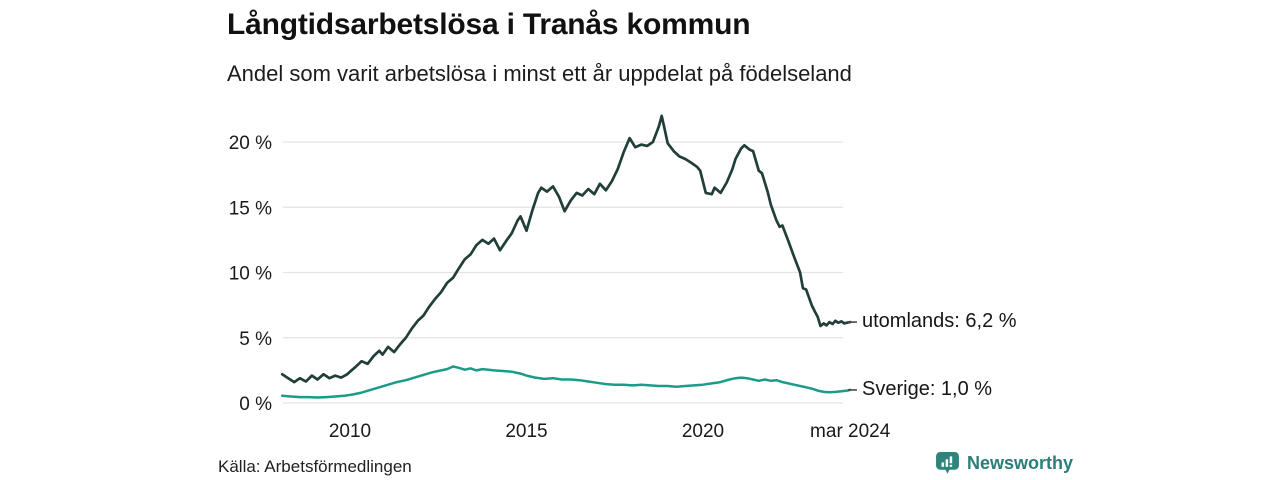 The height and width of the screenshot is (480, 1280). Describe the element at coordinates (350, 431) in the screenshot. I see `x-axis-tick-label: 2010` at that location.